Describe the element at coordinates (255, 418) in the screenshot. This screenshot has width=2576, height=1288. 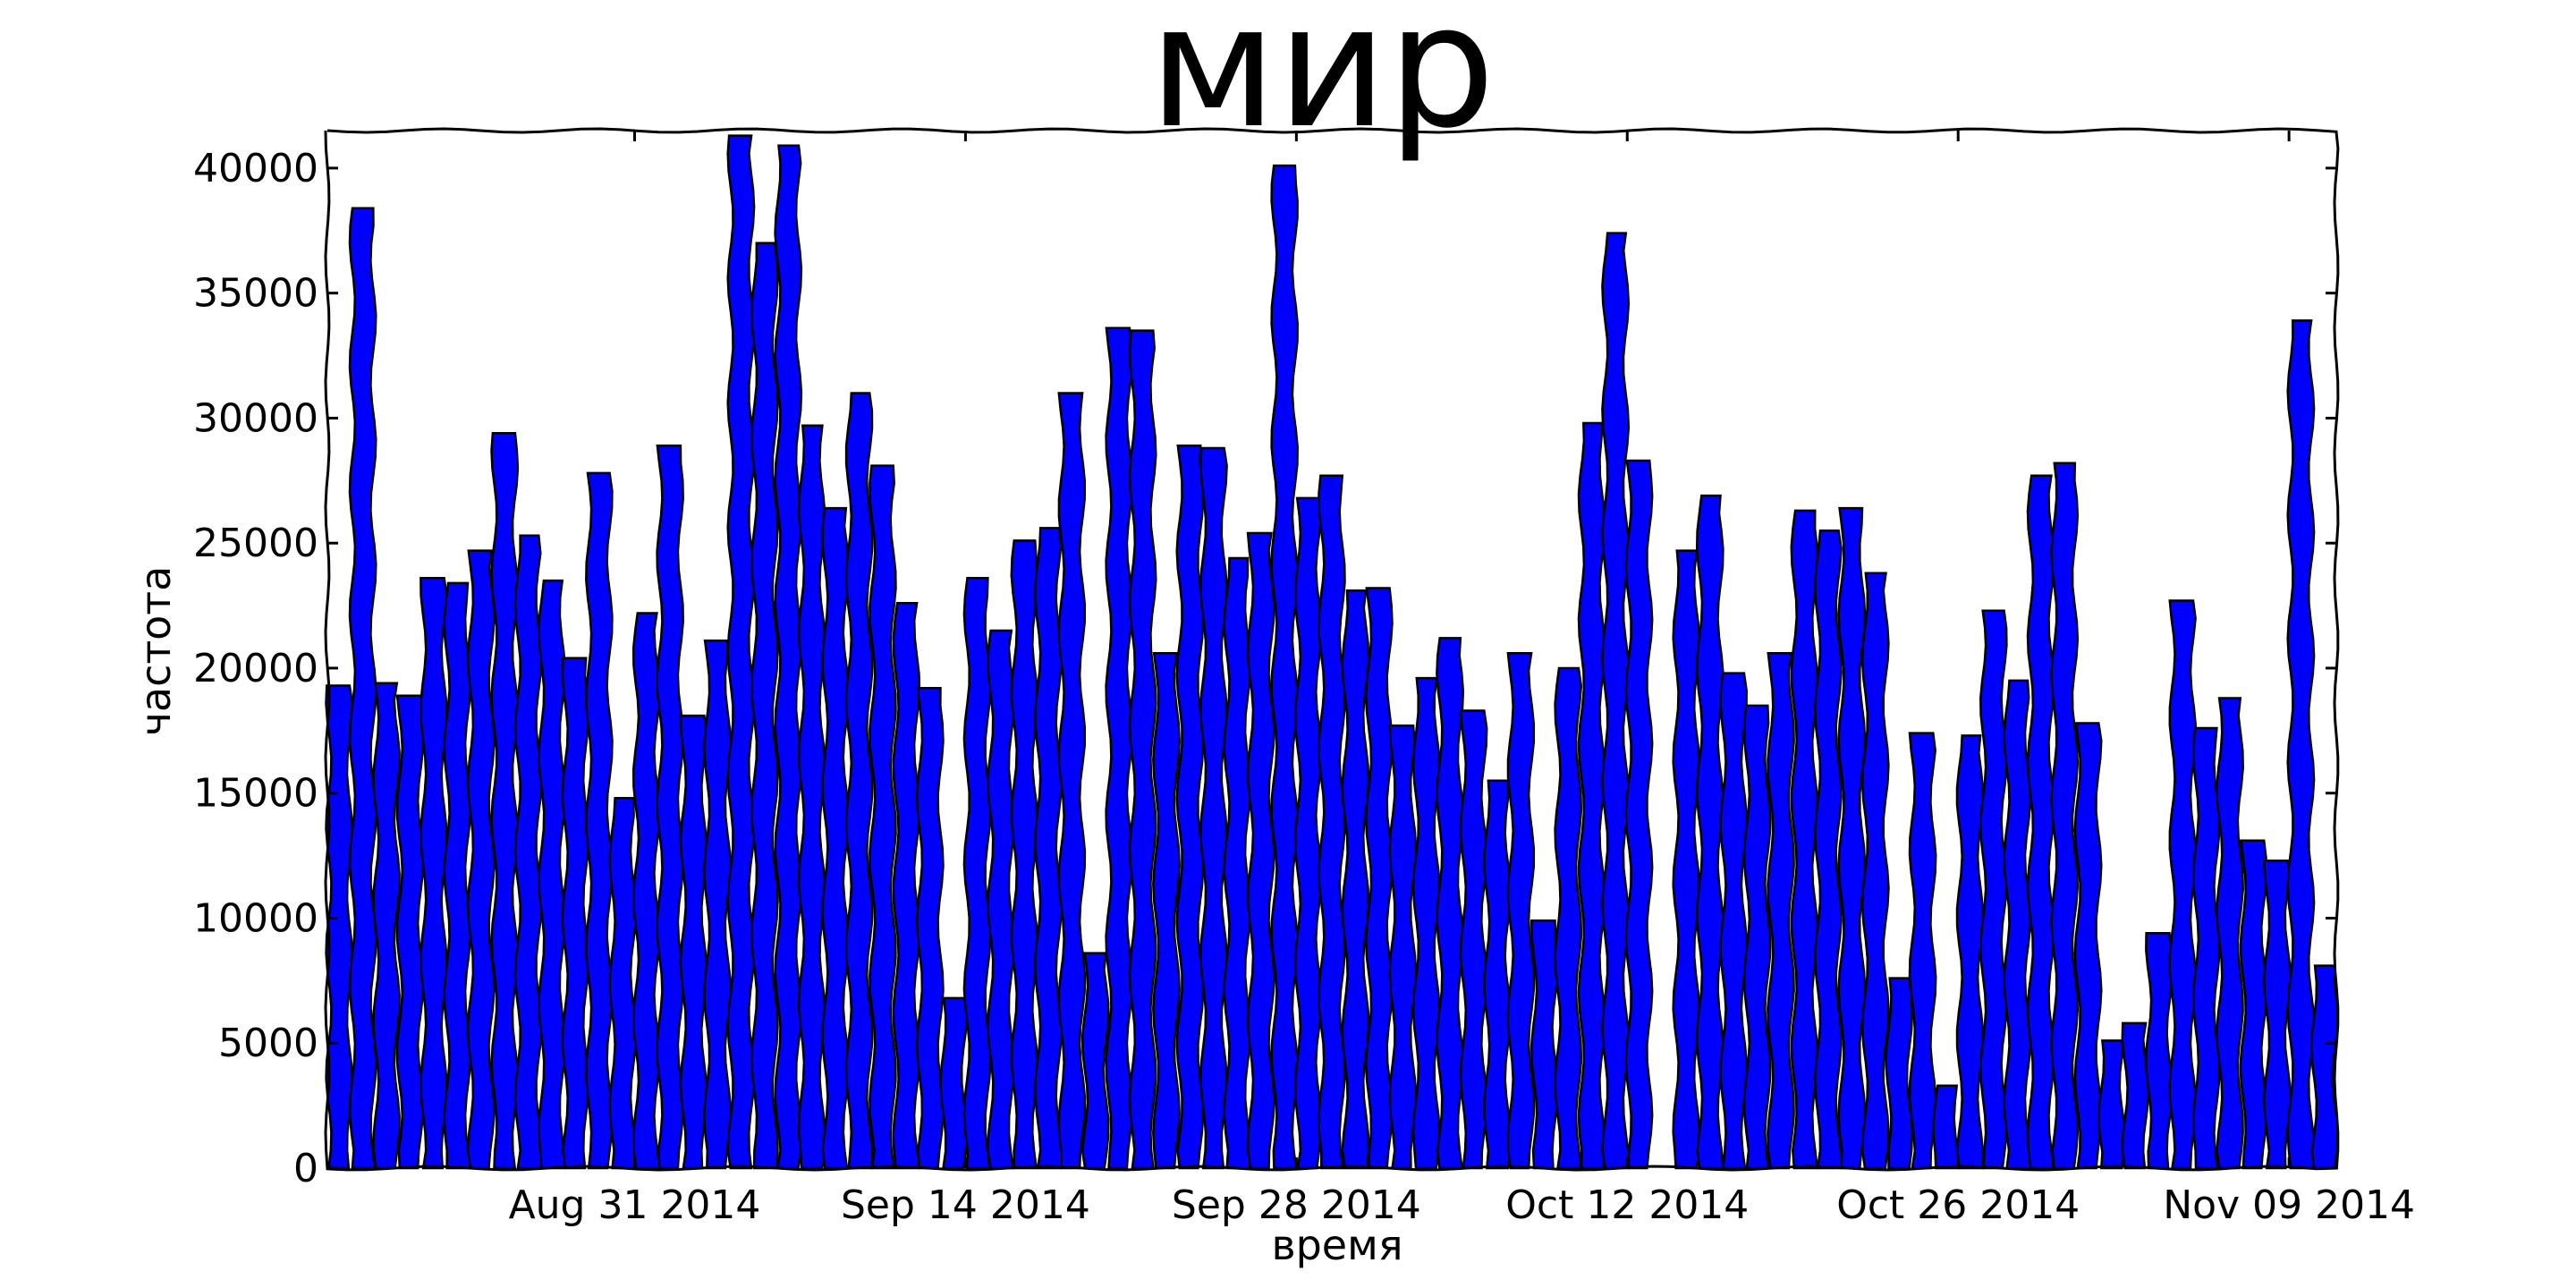
I see `y-tick-label: 30000` at that location.